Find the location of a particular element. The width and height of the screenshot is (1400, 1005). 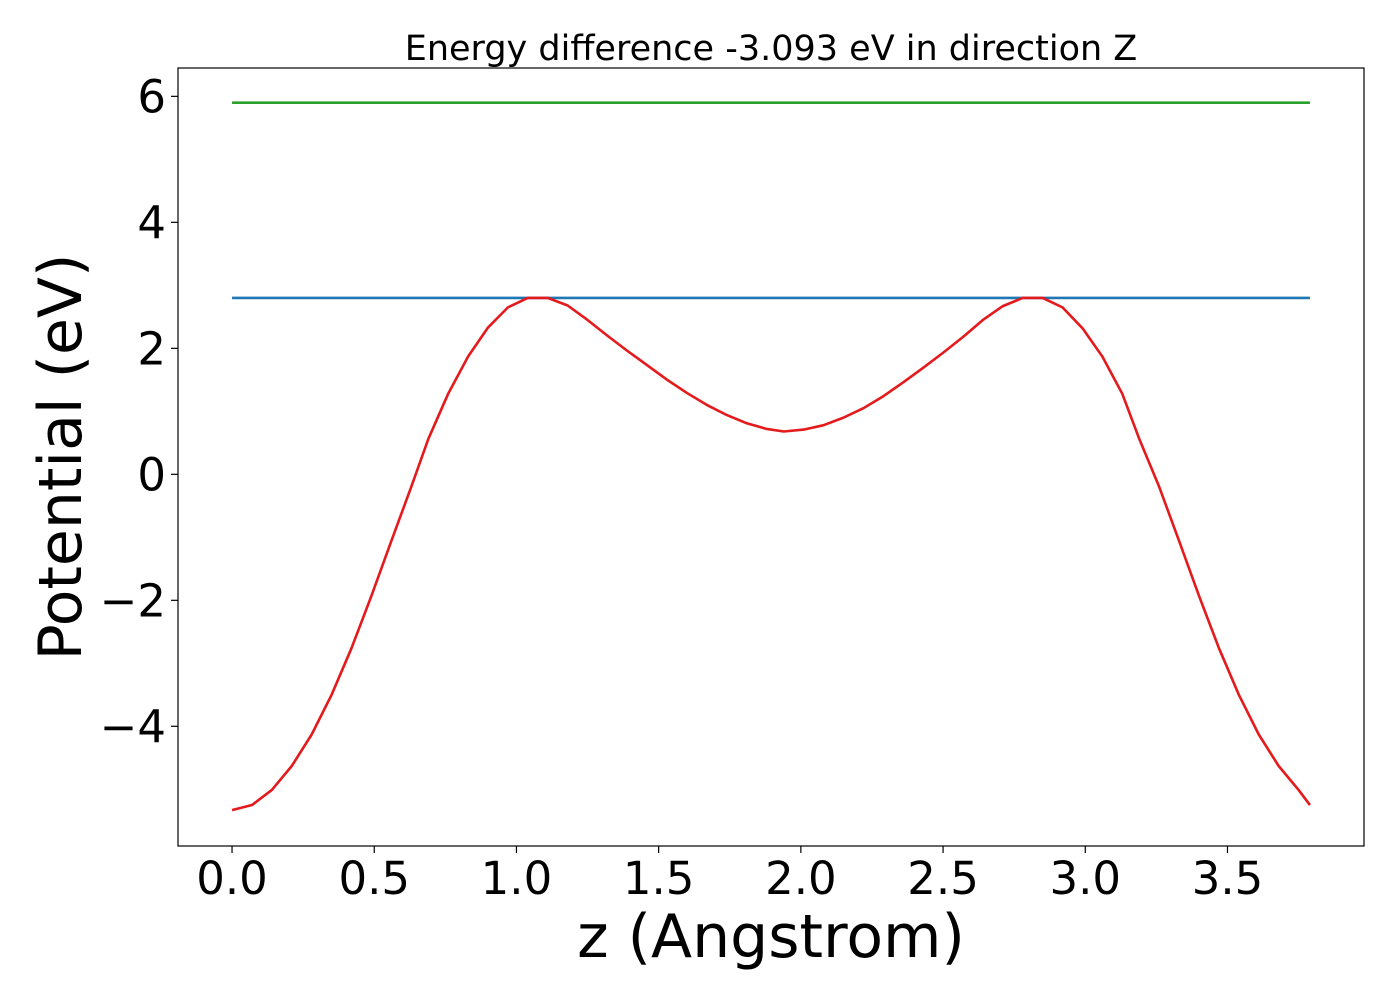

y-tick-label: 0 is located at coordinates (151, 474).